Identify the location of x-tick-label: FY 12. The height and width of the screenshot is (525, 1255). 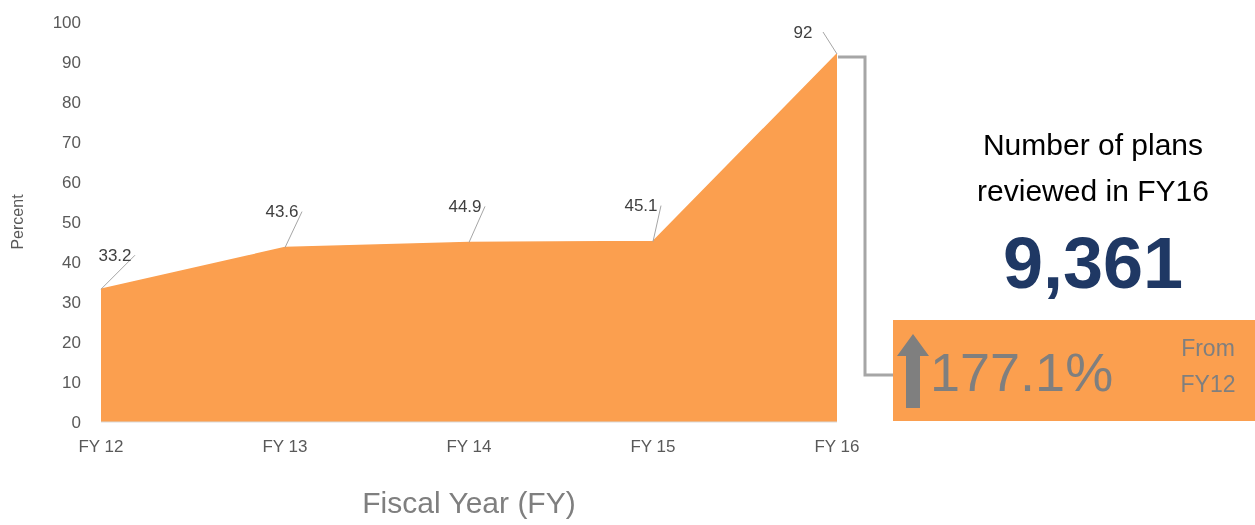
(101, 447).